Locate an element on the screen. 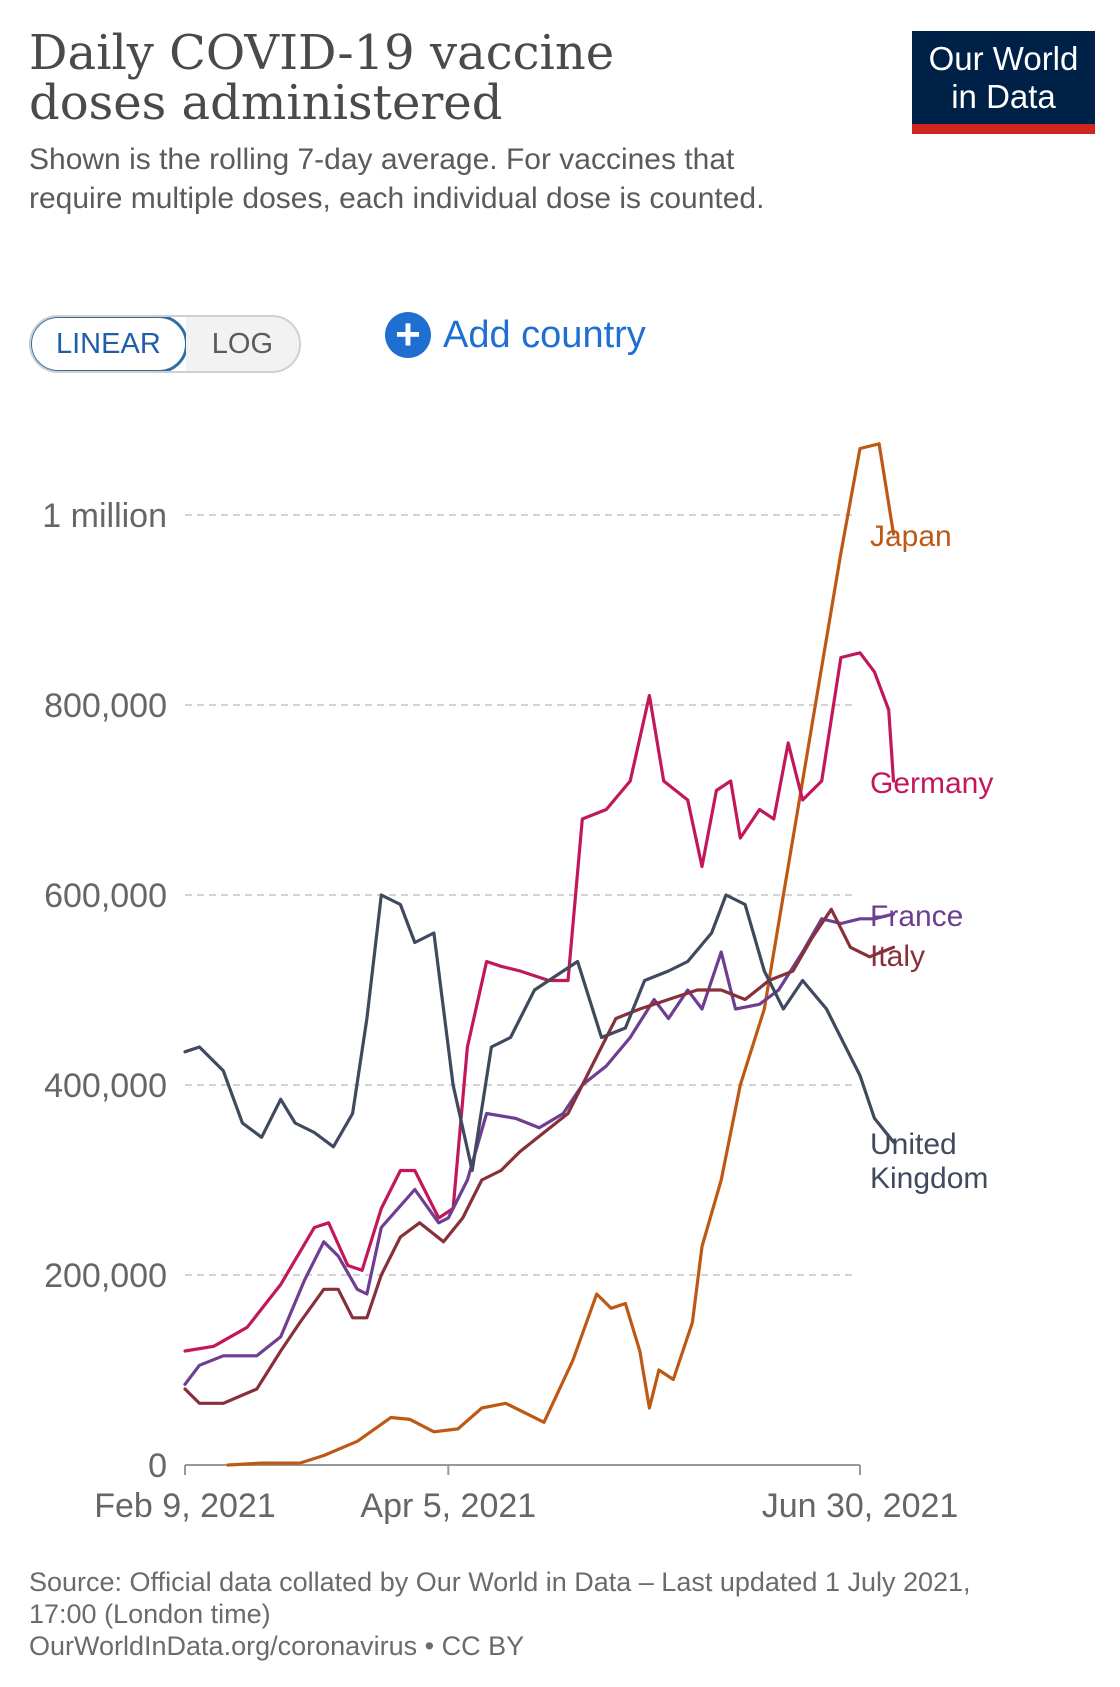 Image resolution: width=1120 pixels, height=1687 pixels. y-tick-label: 0 is located at coordinates (157, 1466).